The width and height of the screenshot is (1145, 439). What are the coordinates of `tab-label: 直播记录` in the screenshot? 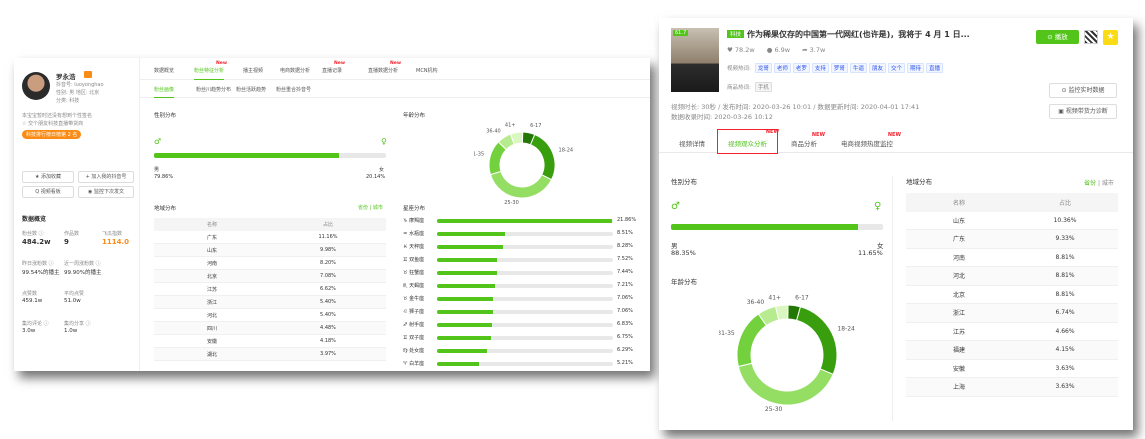 It's located at (332, 71).